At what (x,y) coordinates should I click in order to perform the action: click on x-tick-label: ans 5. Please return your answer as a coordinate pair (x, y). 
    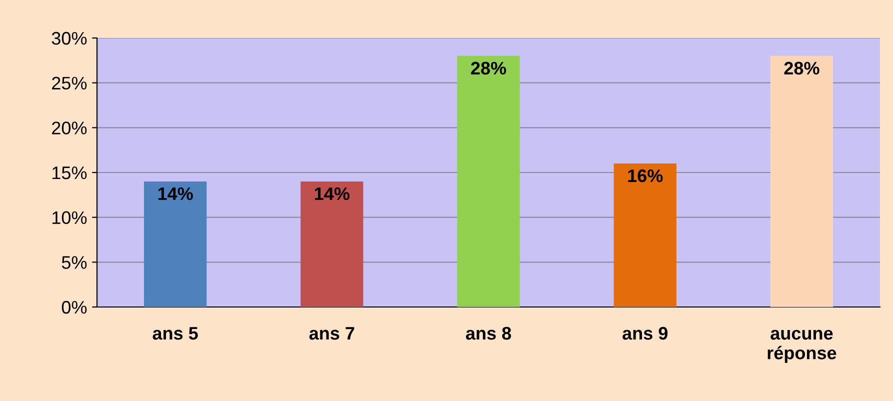
    Looking at the image, I should click on (175, 333).